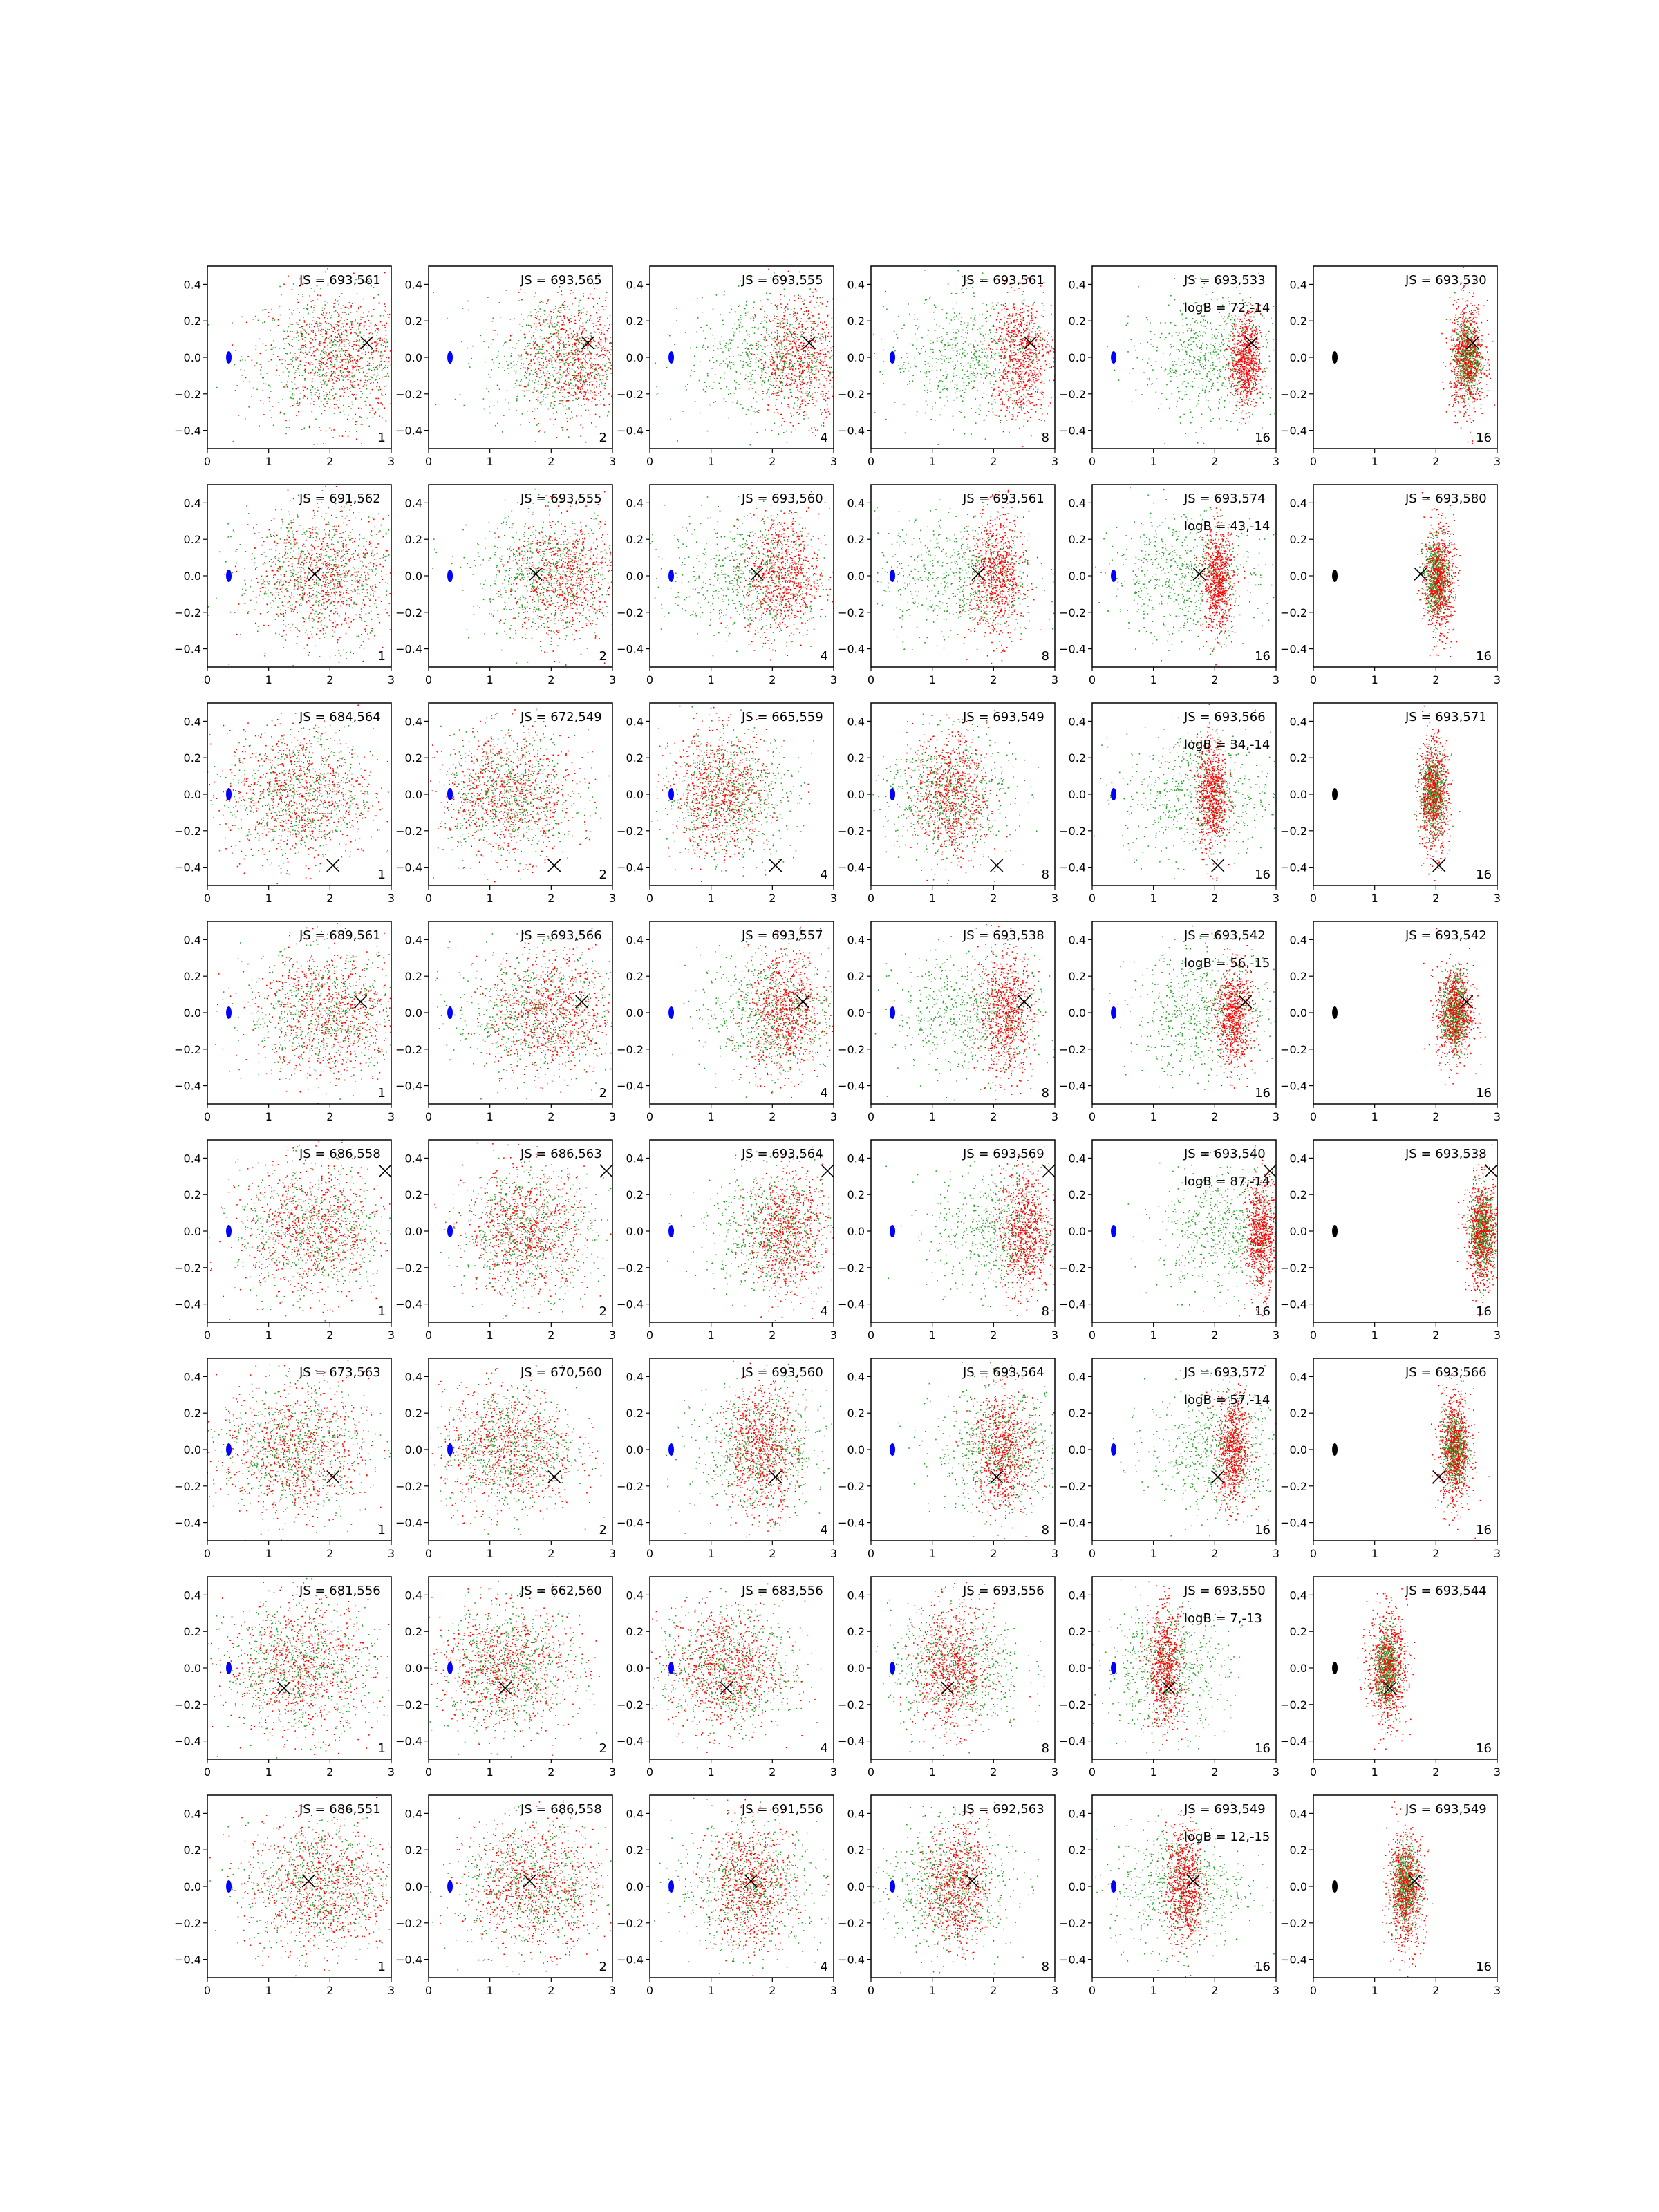 The height and width of the screenshot is (2212, 1659). Describe the element at coordinates (192, 321) in the screenshot. I see `y-tick-label: 0.2` at that location.